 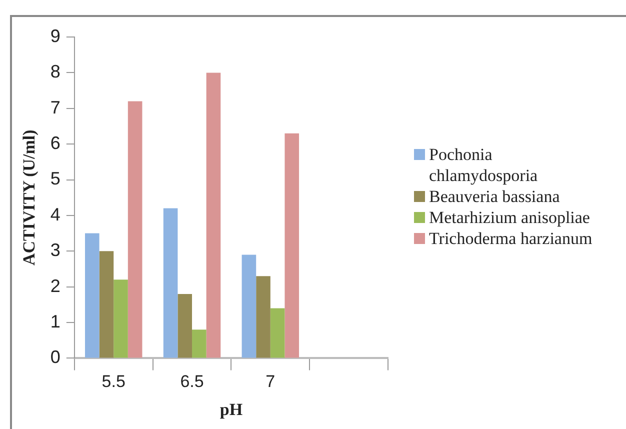 I want to click on x-tick-label: 6.5, so click(x=192, y=382).